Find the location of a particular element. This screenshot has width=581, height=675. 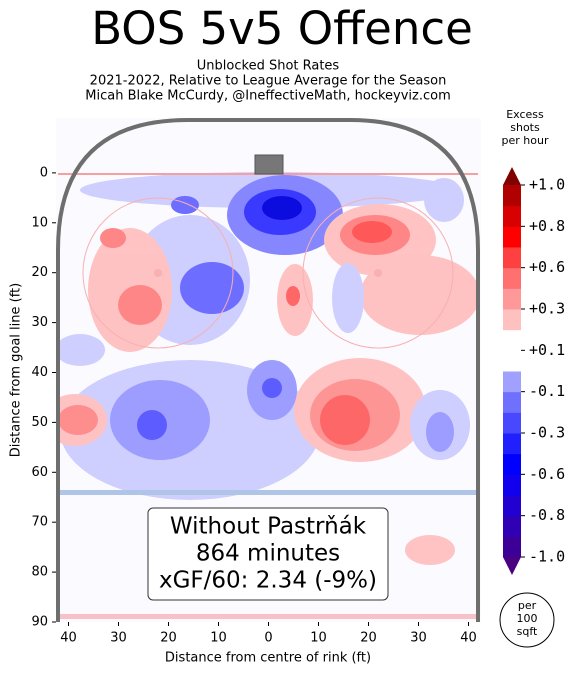

goal is located at coordinates (269, 164).